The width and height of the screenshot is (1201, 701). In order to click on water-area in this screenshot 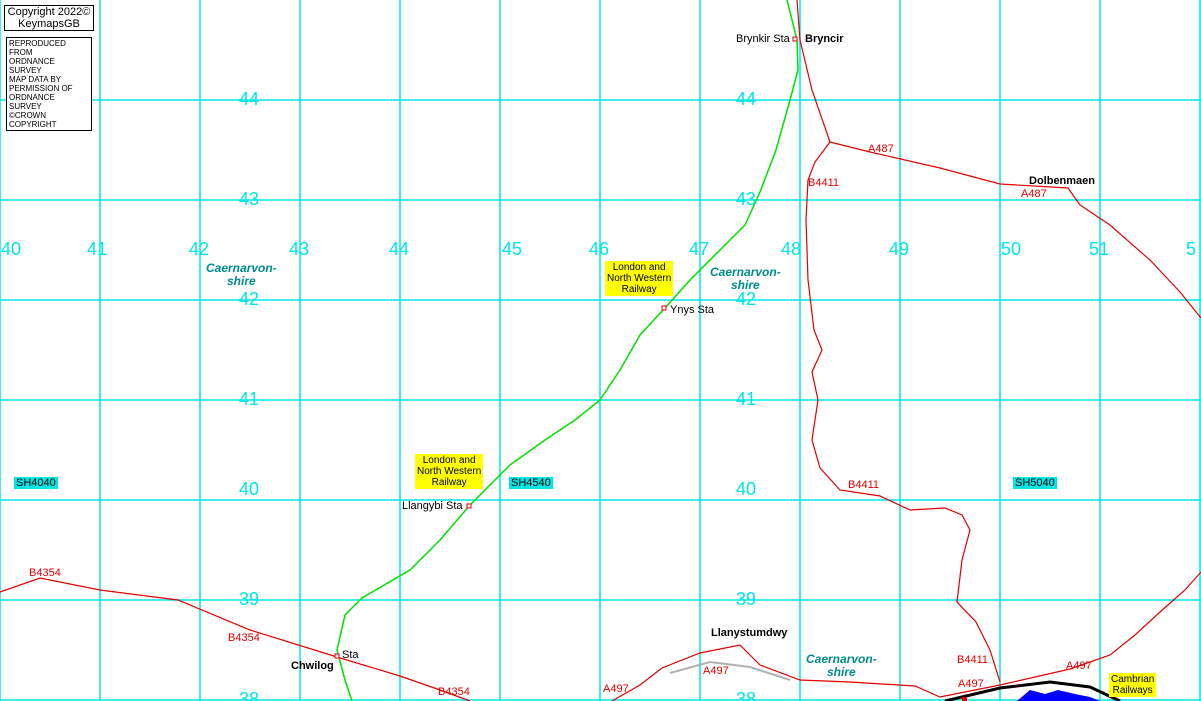, I will do `click(1058, 695)`.